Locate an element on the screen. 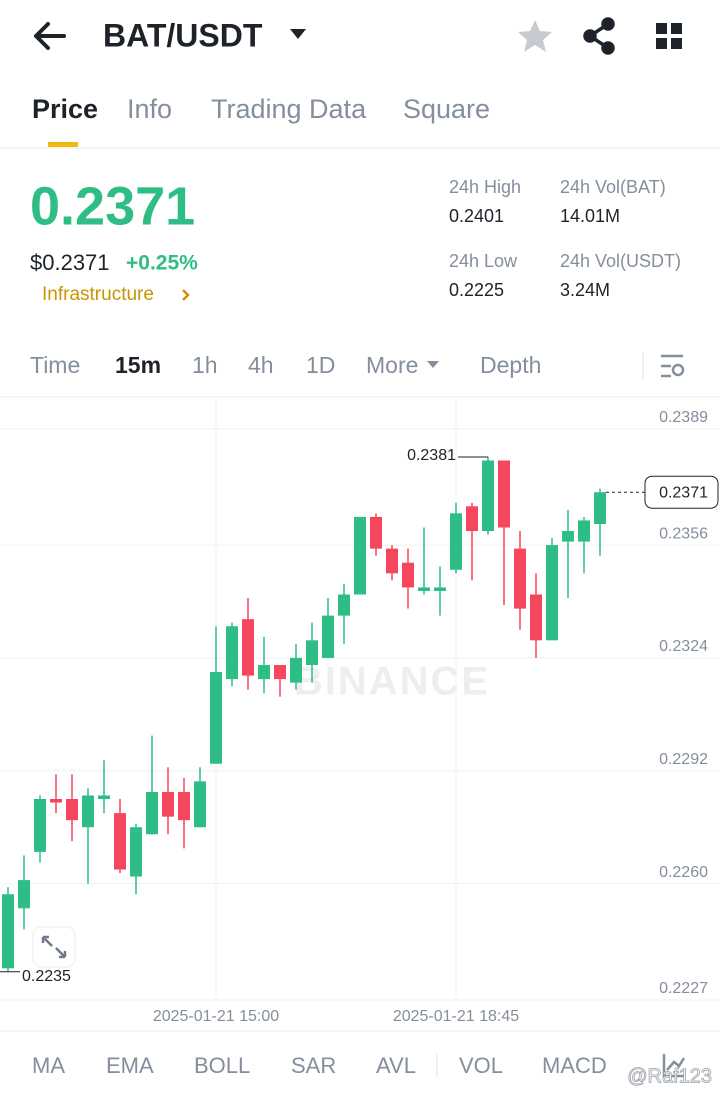 This screenshot has height=1100, width=720. intervals: Time 15m 1h 4h 1D More Depth is located at coordinates (285, 365).